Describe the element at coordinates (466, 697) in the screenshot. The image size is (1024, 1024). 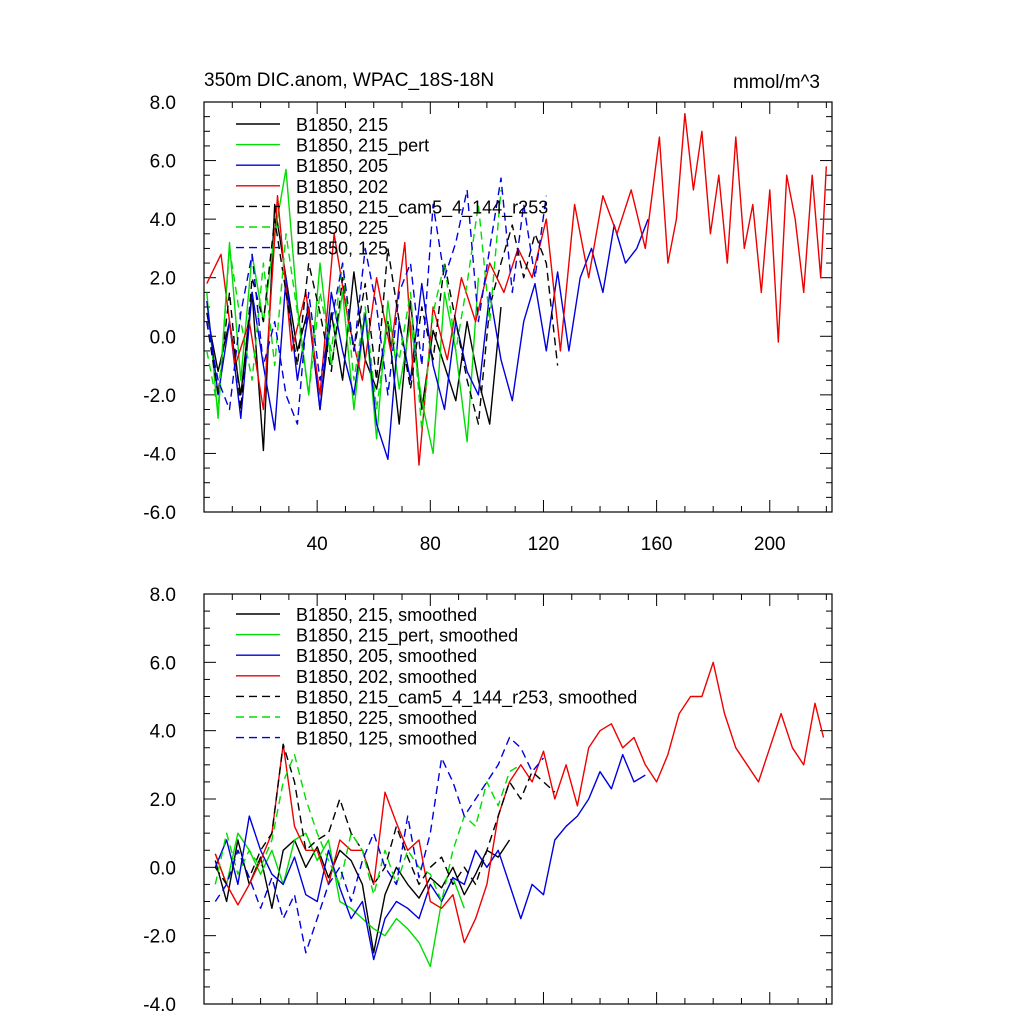
I see `legend-label: B1850, 215_cam5_4_144_r253, smoothed` at that location.